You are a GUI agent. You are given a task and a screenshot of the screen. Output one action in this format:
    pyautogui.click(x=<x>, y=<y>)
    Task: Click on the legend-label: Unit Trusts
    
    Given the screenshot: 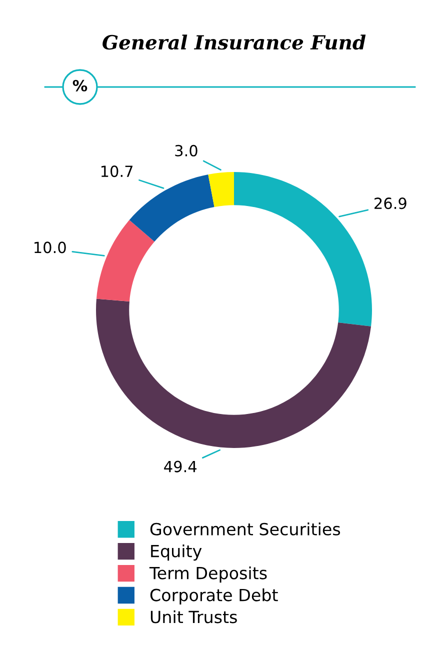 What is the action you would take?
    pyautogui.click(x=193, y=617)
    